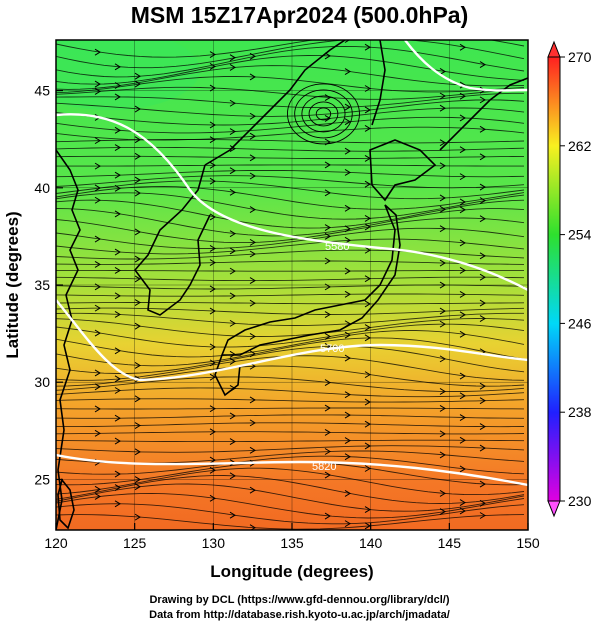  What do you see at coordinates (172, 240) in the screenshot?
I see `korea-coastline` at bounding box center [172, 240].